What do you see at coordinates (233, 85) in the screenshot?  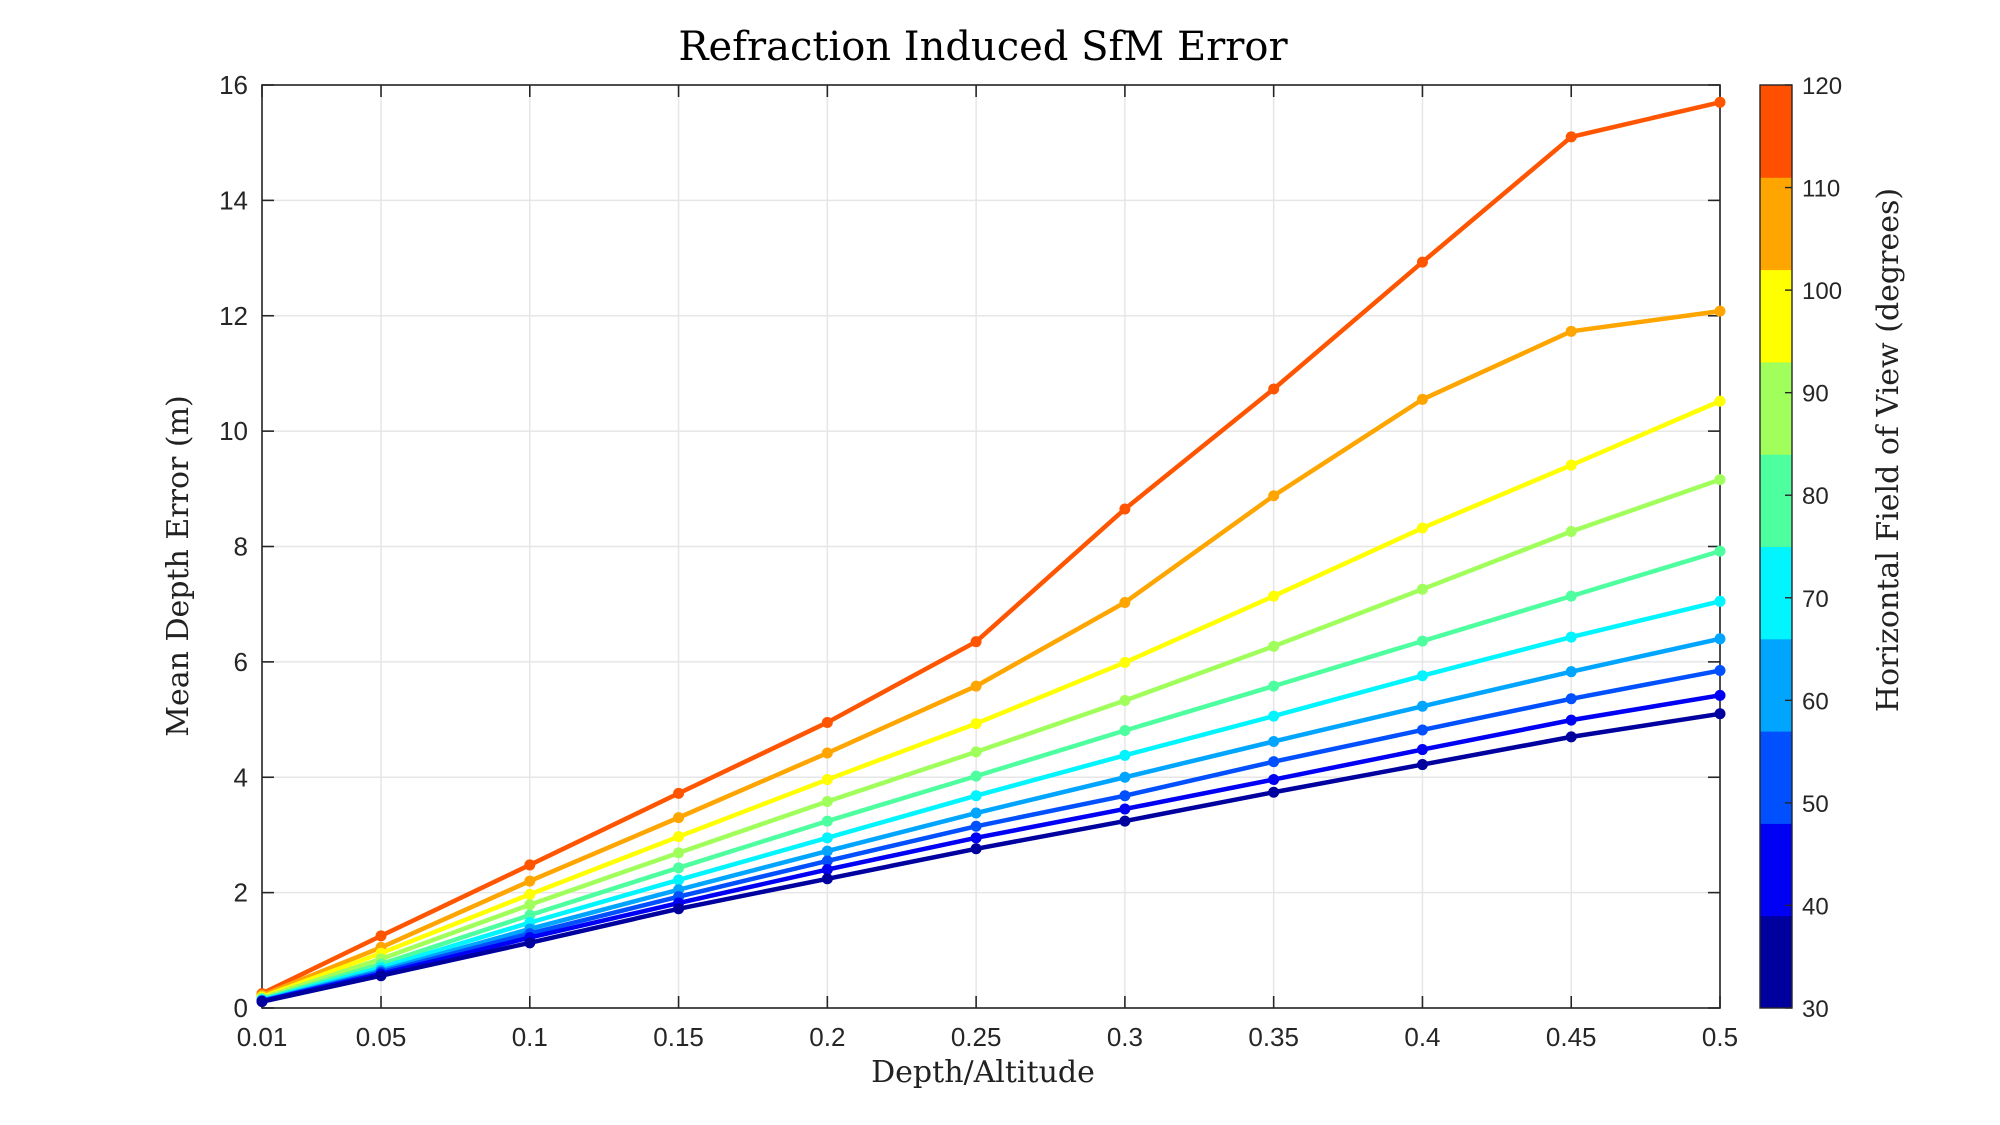 I see `y-tick-label: 16` at bounding box center [233, 85].